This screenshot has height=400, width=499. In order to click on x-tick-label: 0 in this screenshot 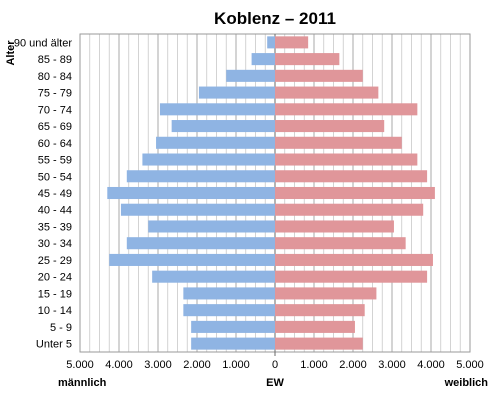, I will do `click(275, 365)`.